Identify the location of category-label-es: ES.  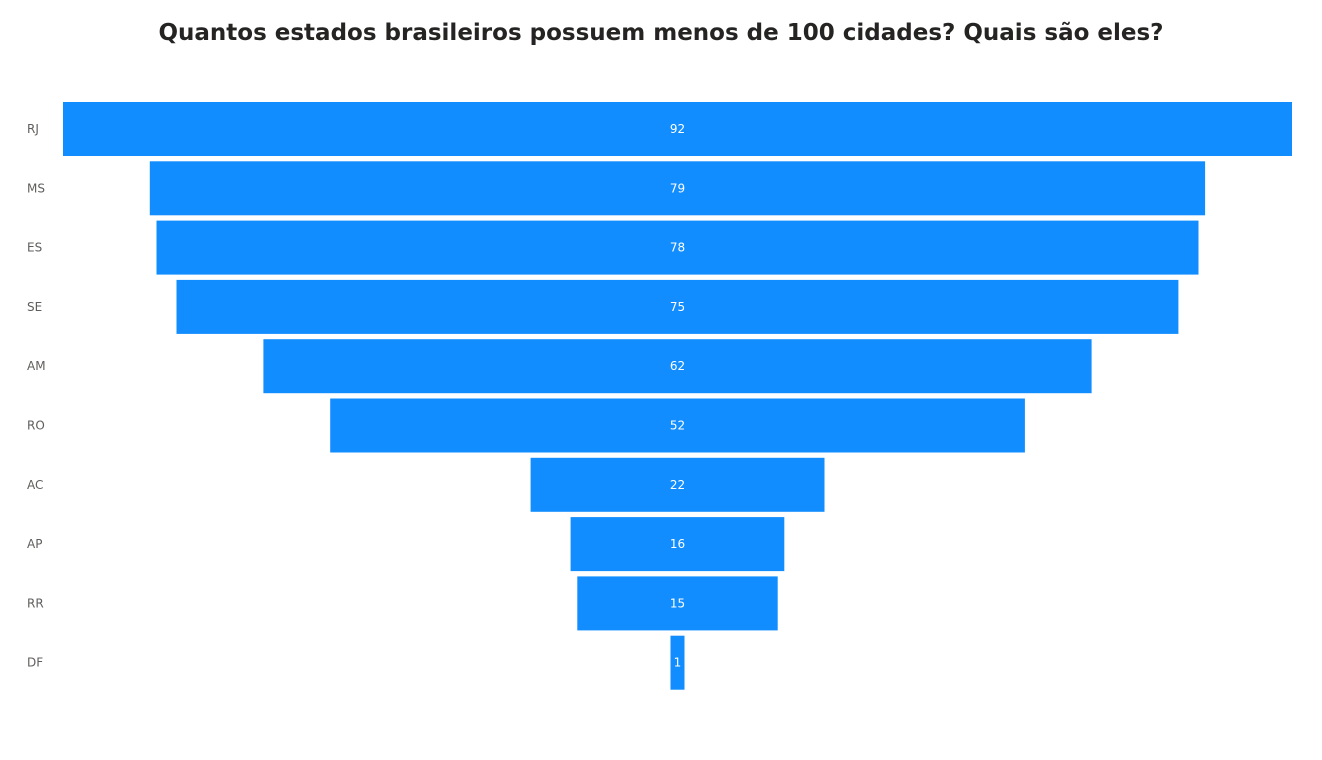
(34, 248).